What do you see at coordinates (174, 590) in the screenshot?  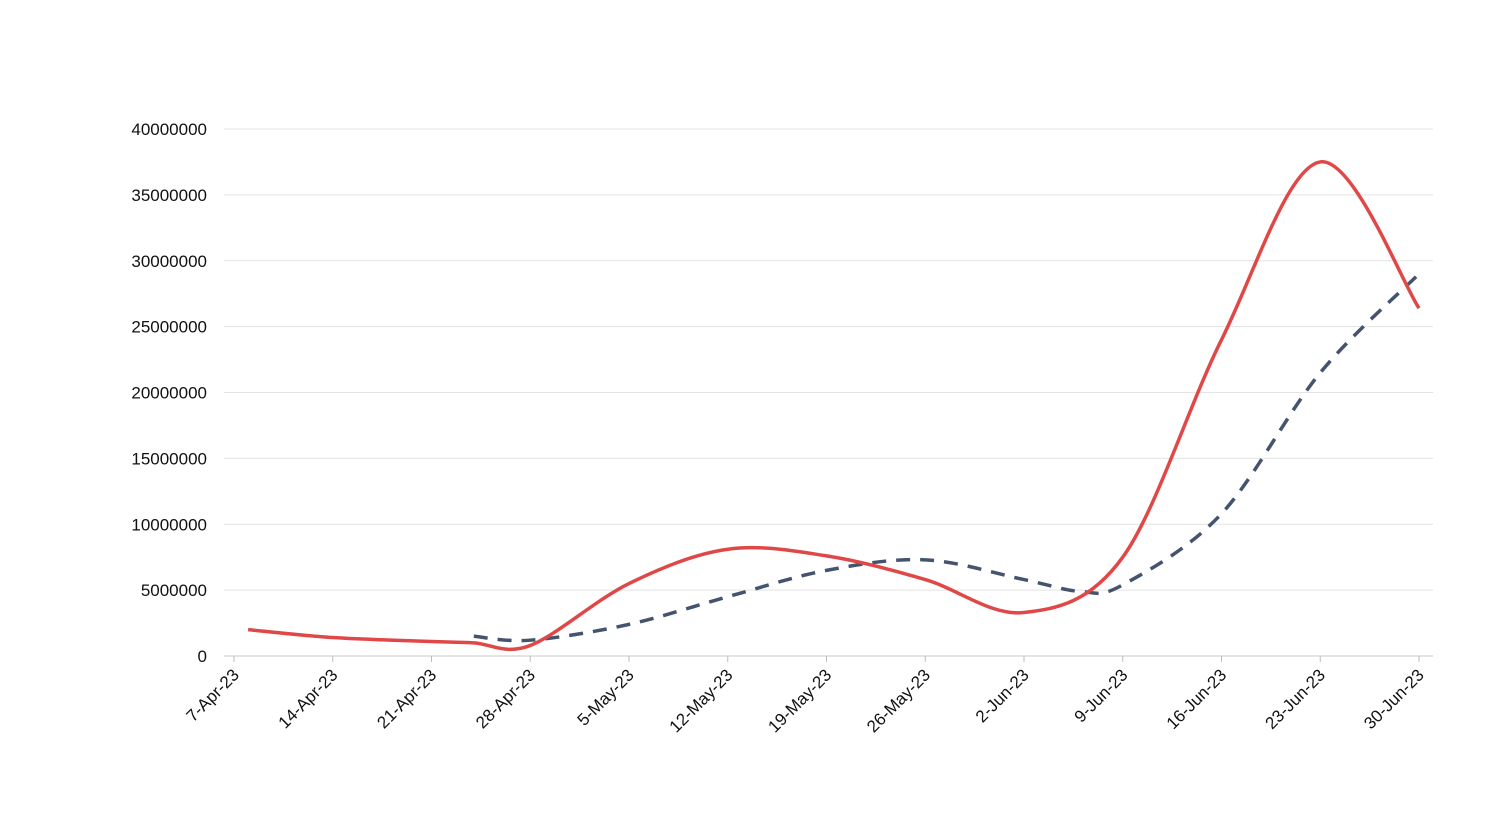 I see `y-tick-label: 5000000` at bounding box center [174, 590].